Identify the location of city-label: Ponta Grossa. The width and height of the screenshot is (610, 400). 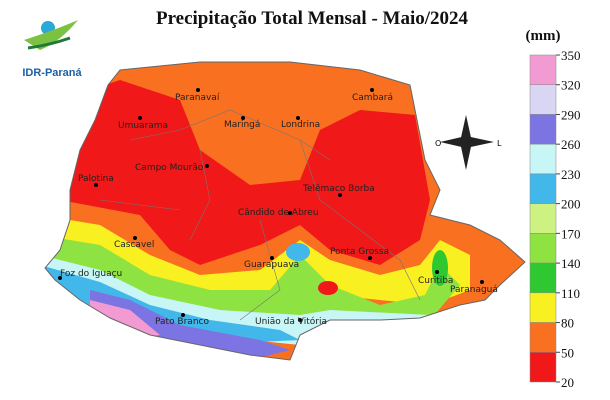
(359, 252).